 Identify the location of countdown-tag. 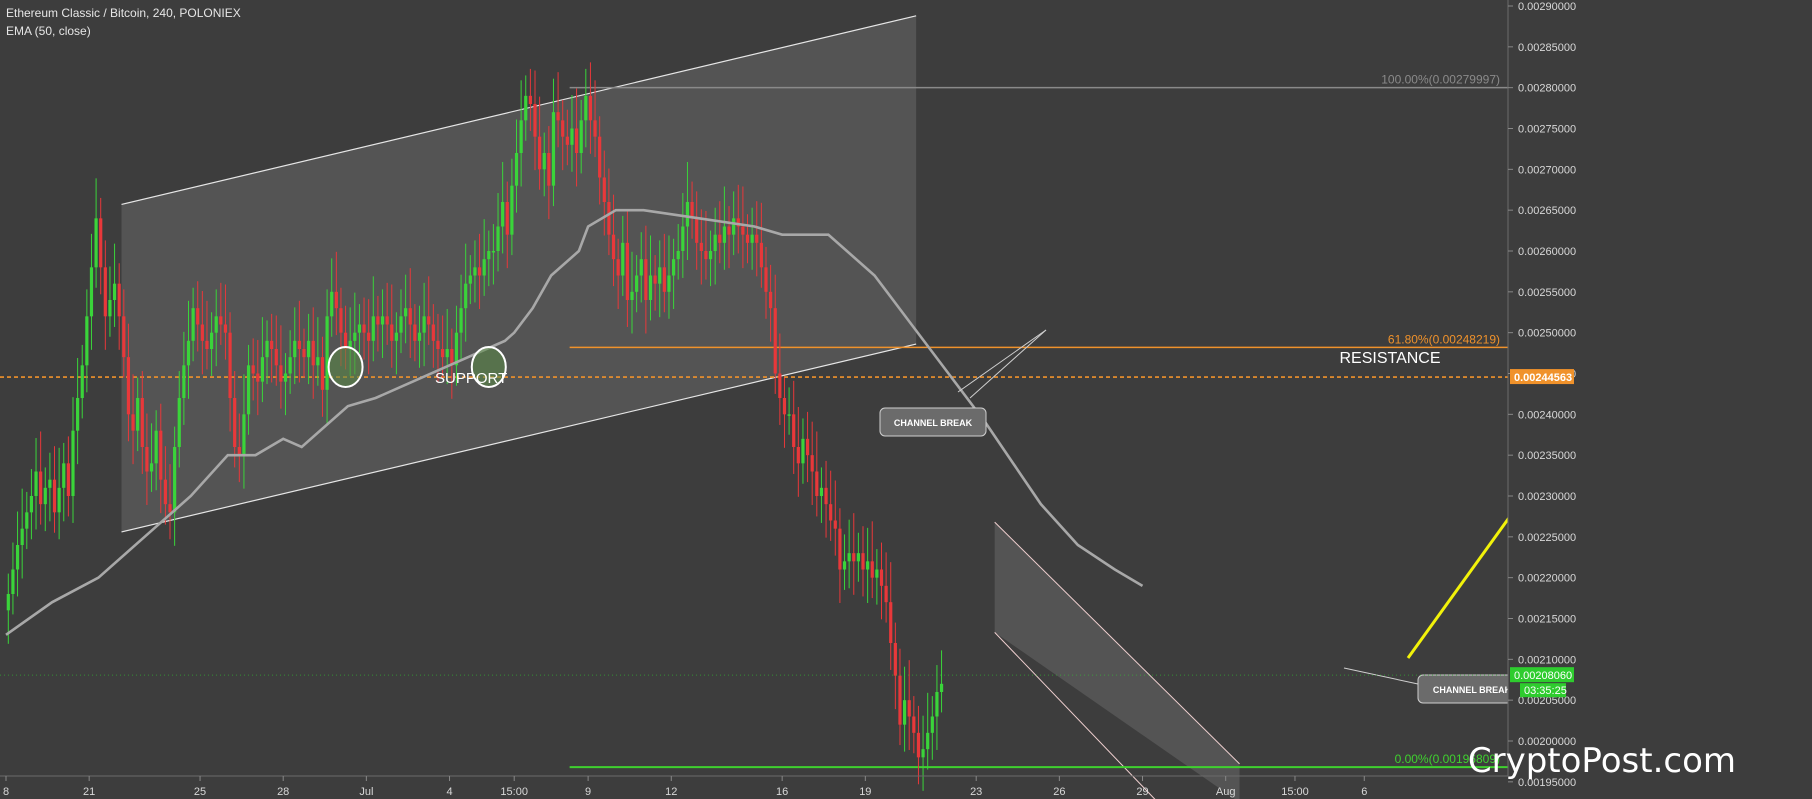
(1543, 690).